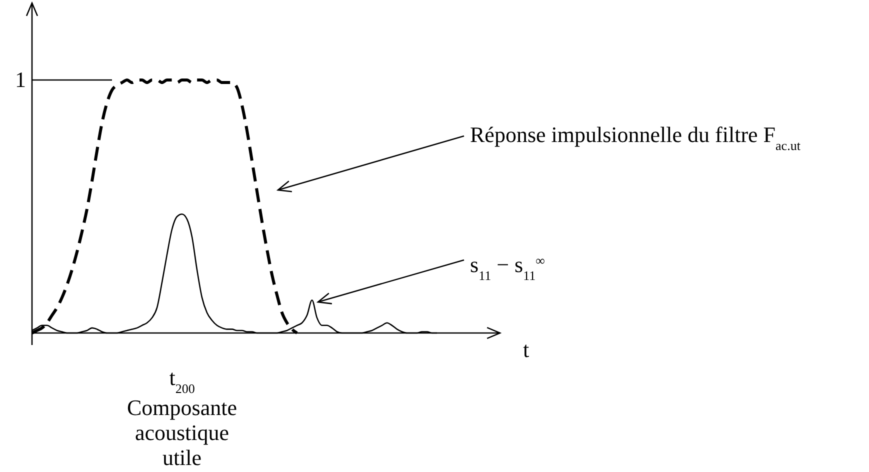  What do you see at coordinates (182, 432) in the screenshot?
I see `text: Composante acoustique utile` at bounding box center [182, 432].